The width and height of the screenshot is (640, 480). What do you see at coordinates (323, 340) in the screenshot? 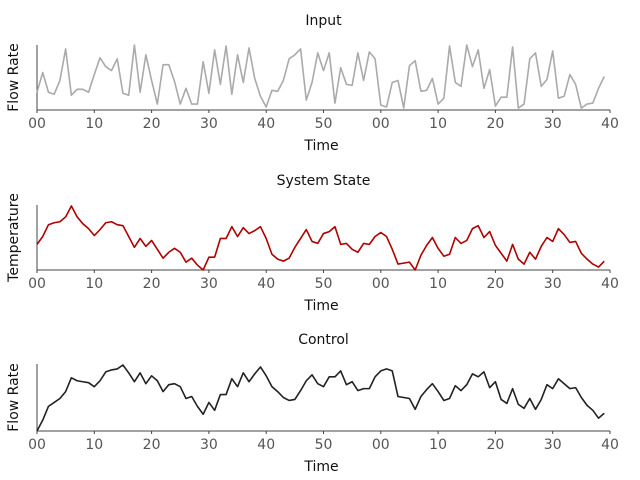
I see `chart-title: Control` at bounding box center [323, 340].